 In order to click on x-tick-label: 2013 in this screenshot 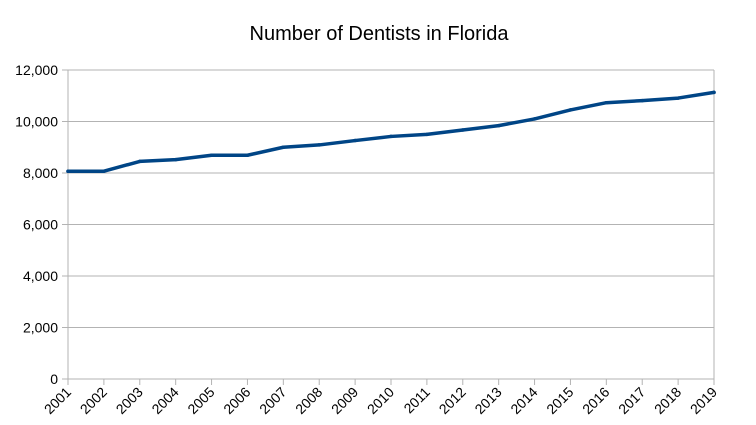, I will do `click(487, 400)`.